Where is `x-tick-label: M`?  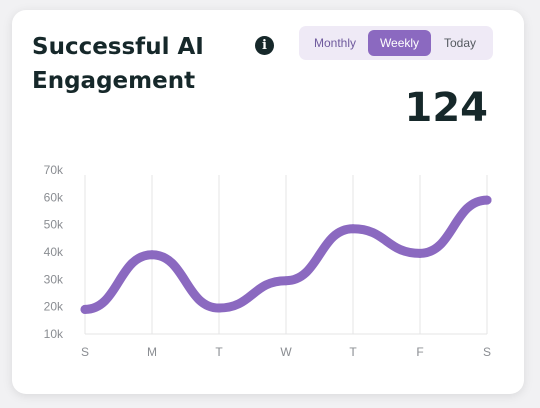 x-tick-label: M is located at coordinates (152, 352).